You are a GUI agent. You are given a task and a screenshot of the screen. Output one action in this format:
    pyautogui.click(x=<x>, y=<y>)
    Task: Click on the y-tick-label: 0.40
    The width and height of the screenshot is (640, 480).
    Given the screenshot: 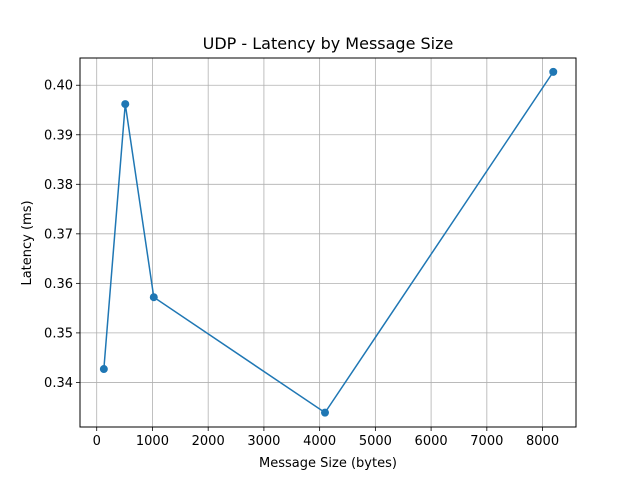 What is the action you would take?
    pyautogui.click(x=58, y=86)
    